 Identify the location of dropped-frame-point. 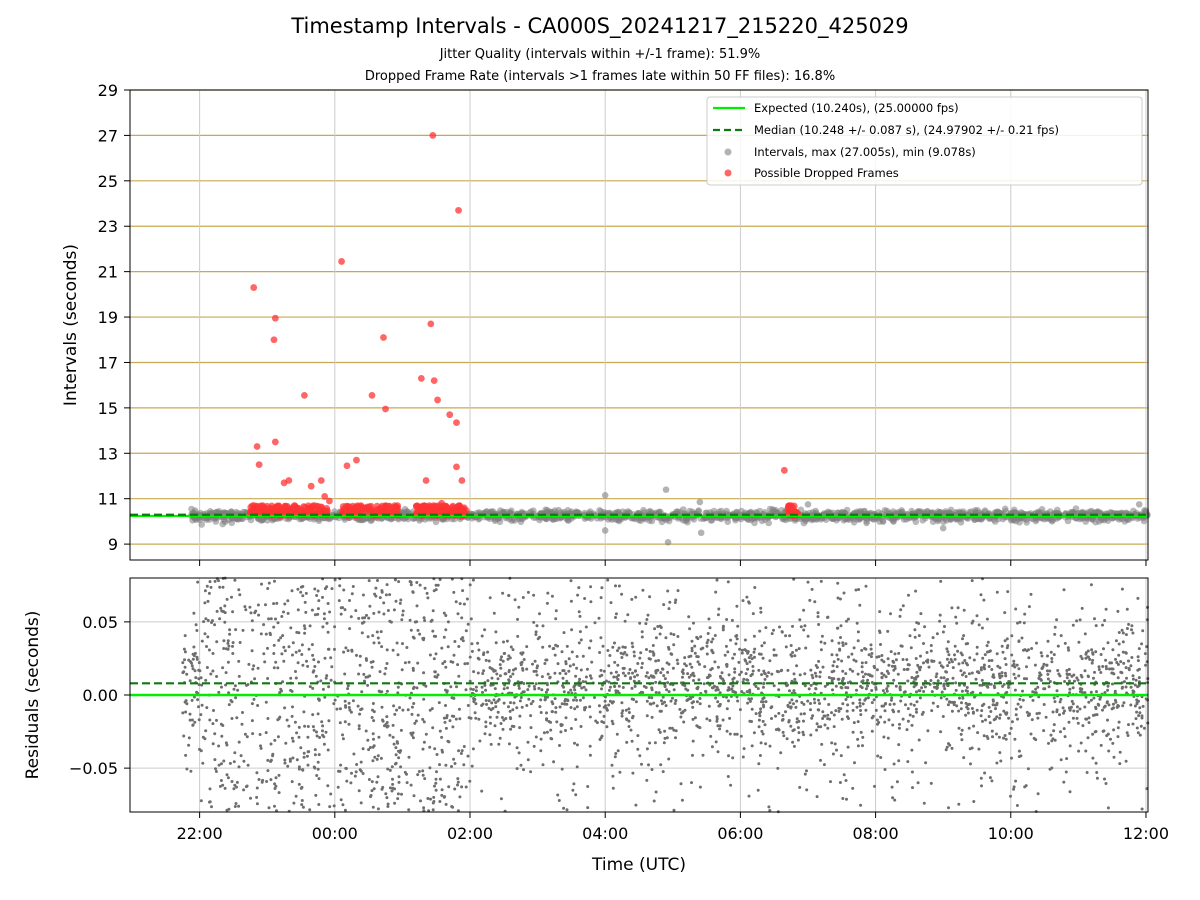
(385, 409).